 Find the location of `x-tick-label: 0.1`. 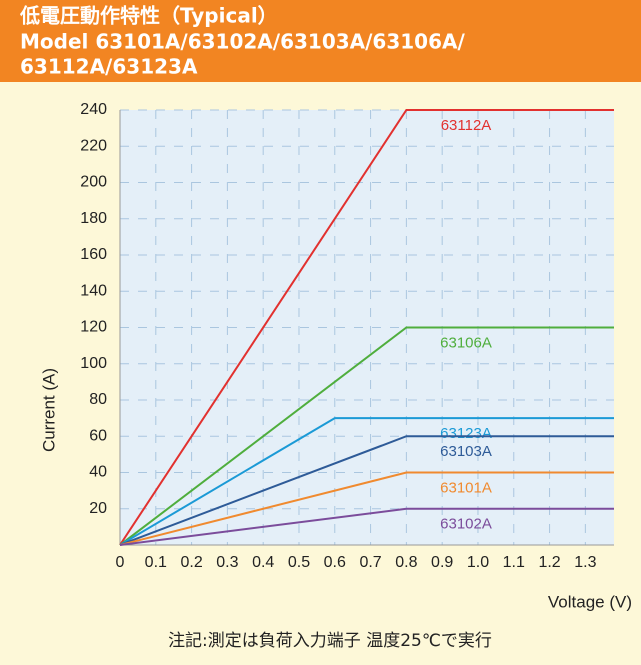

x-tick-label: 0.1 is located at coordinates (156, 562).